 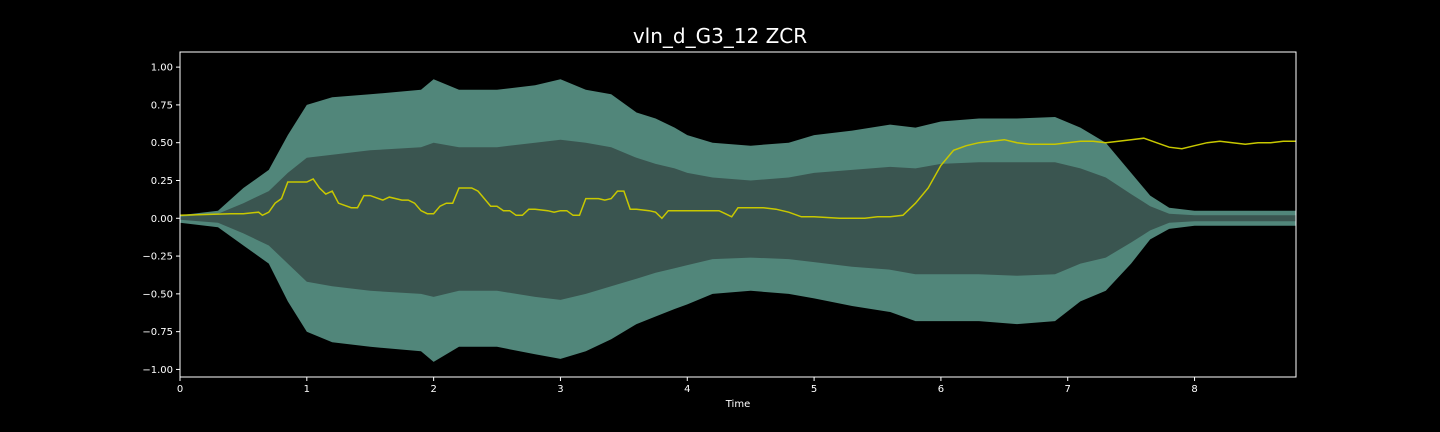 What do you see at coordinates (307, 389) in the screenshot?
I see `x-tick-label: 1` at bounding box center [307, 389].